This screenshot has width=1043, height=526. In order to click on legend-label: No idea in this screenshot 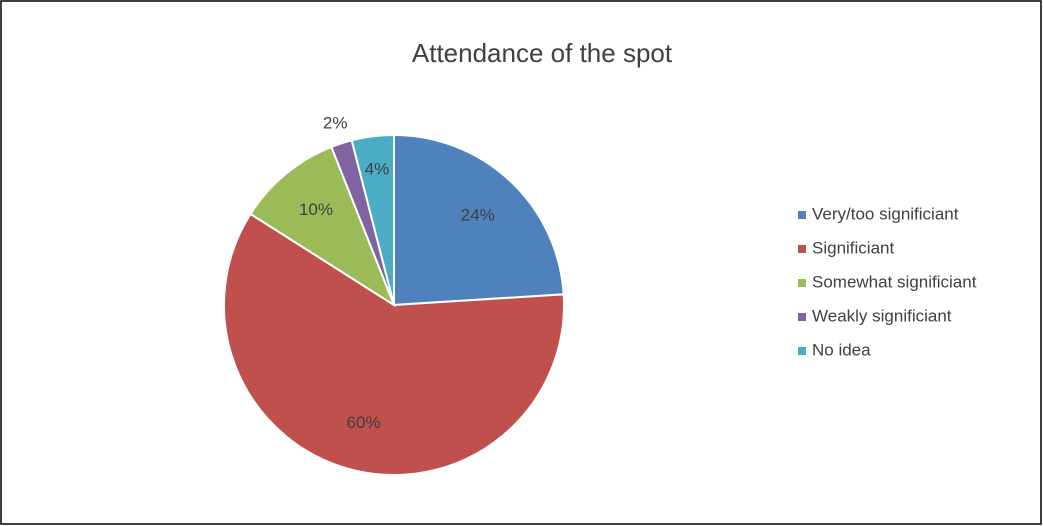, I will do `click(841, 349)`.